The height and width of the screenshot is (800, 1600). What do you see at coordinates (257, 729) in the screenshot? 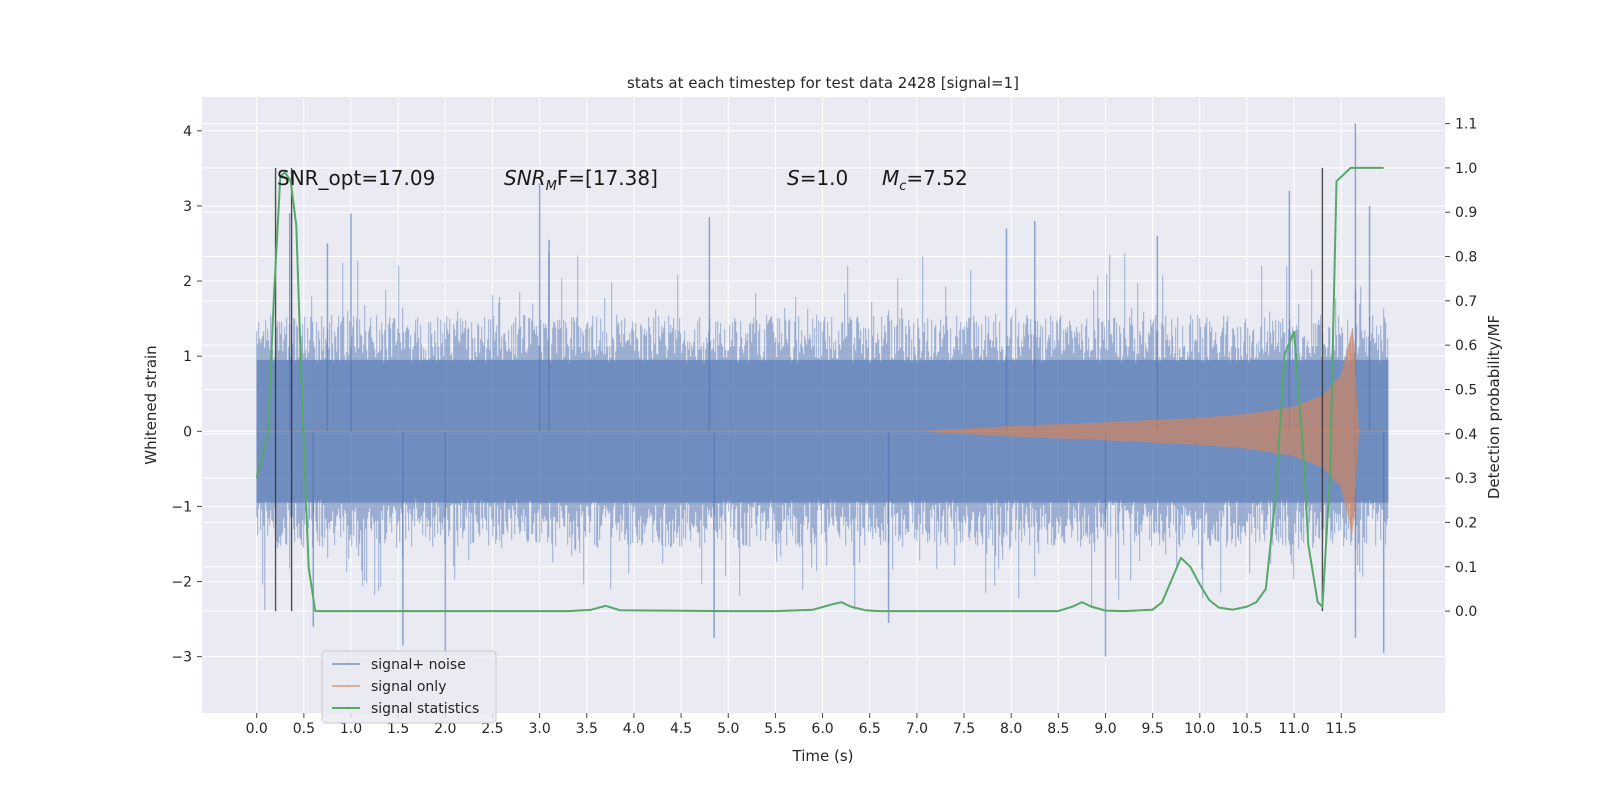
I see `x-tick-label: 0.0` at bounding box center [257, 729].